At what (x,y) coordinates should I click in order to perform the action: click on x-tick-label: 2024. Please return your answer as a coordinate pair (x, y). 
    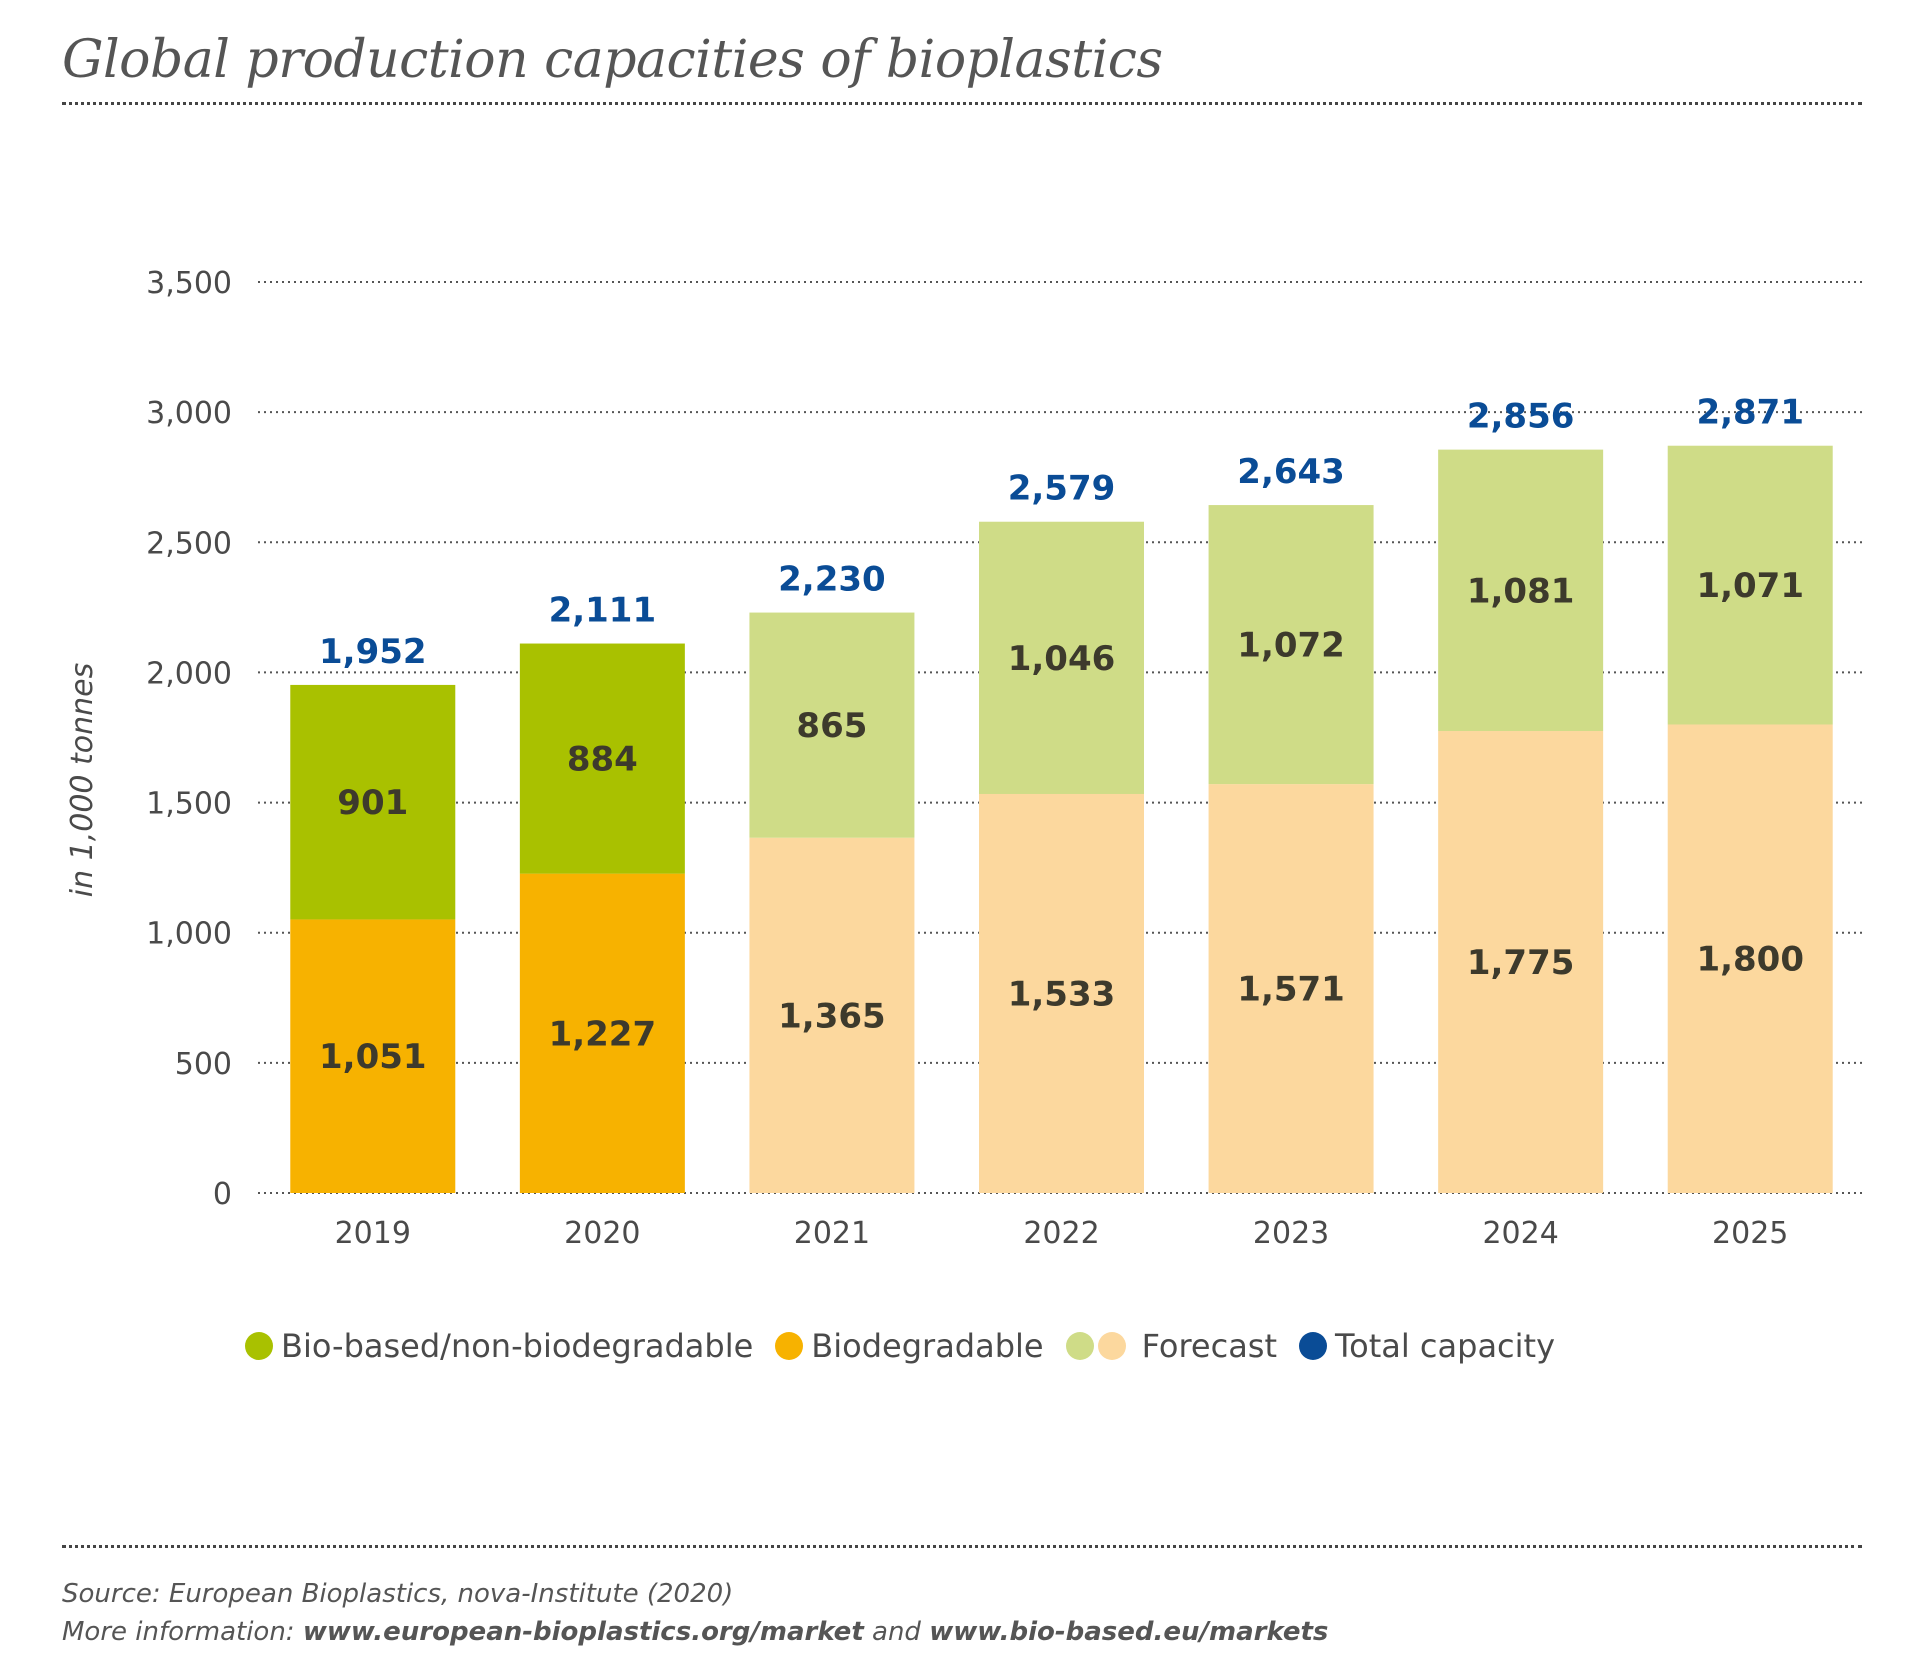
    Looking at the image, I should click on (1520, 1233).